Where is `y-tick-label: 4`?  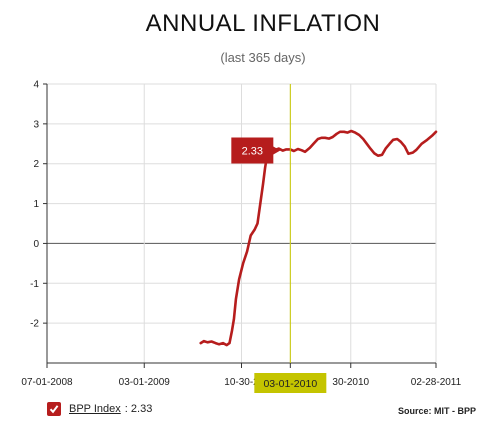 y-tick-label: 4 is located at coordinates (36, 85).